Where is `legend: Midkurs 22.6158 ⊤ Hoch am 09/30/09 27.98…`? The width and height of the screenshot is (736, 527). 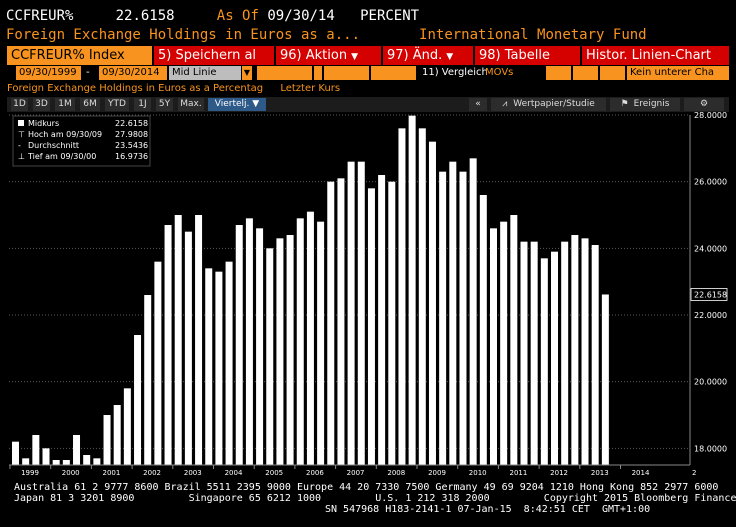 legend: Midkurs 22.6158 ⊤ Hoch am 09/30/09 27.98… is located at coordinates (81, 141).